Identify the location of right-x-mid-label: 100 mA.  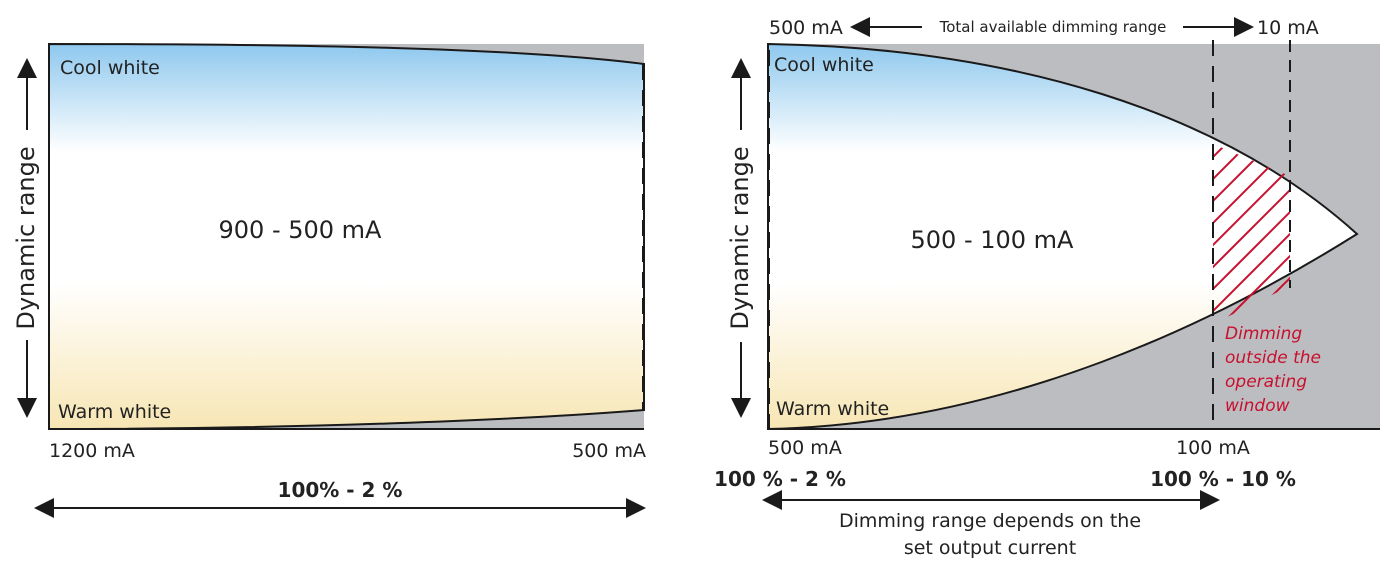
(1213, 448).